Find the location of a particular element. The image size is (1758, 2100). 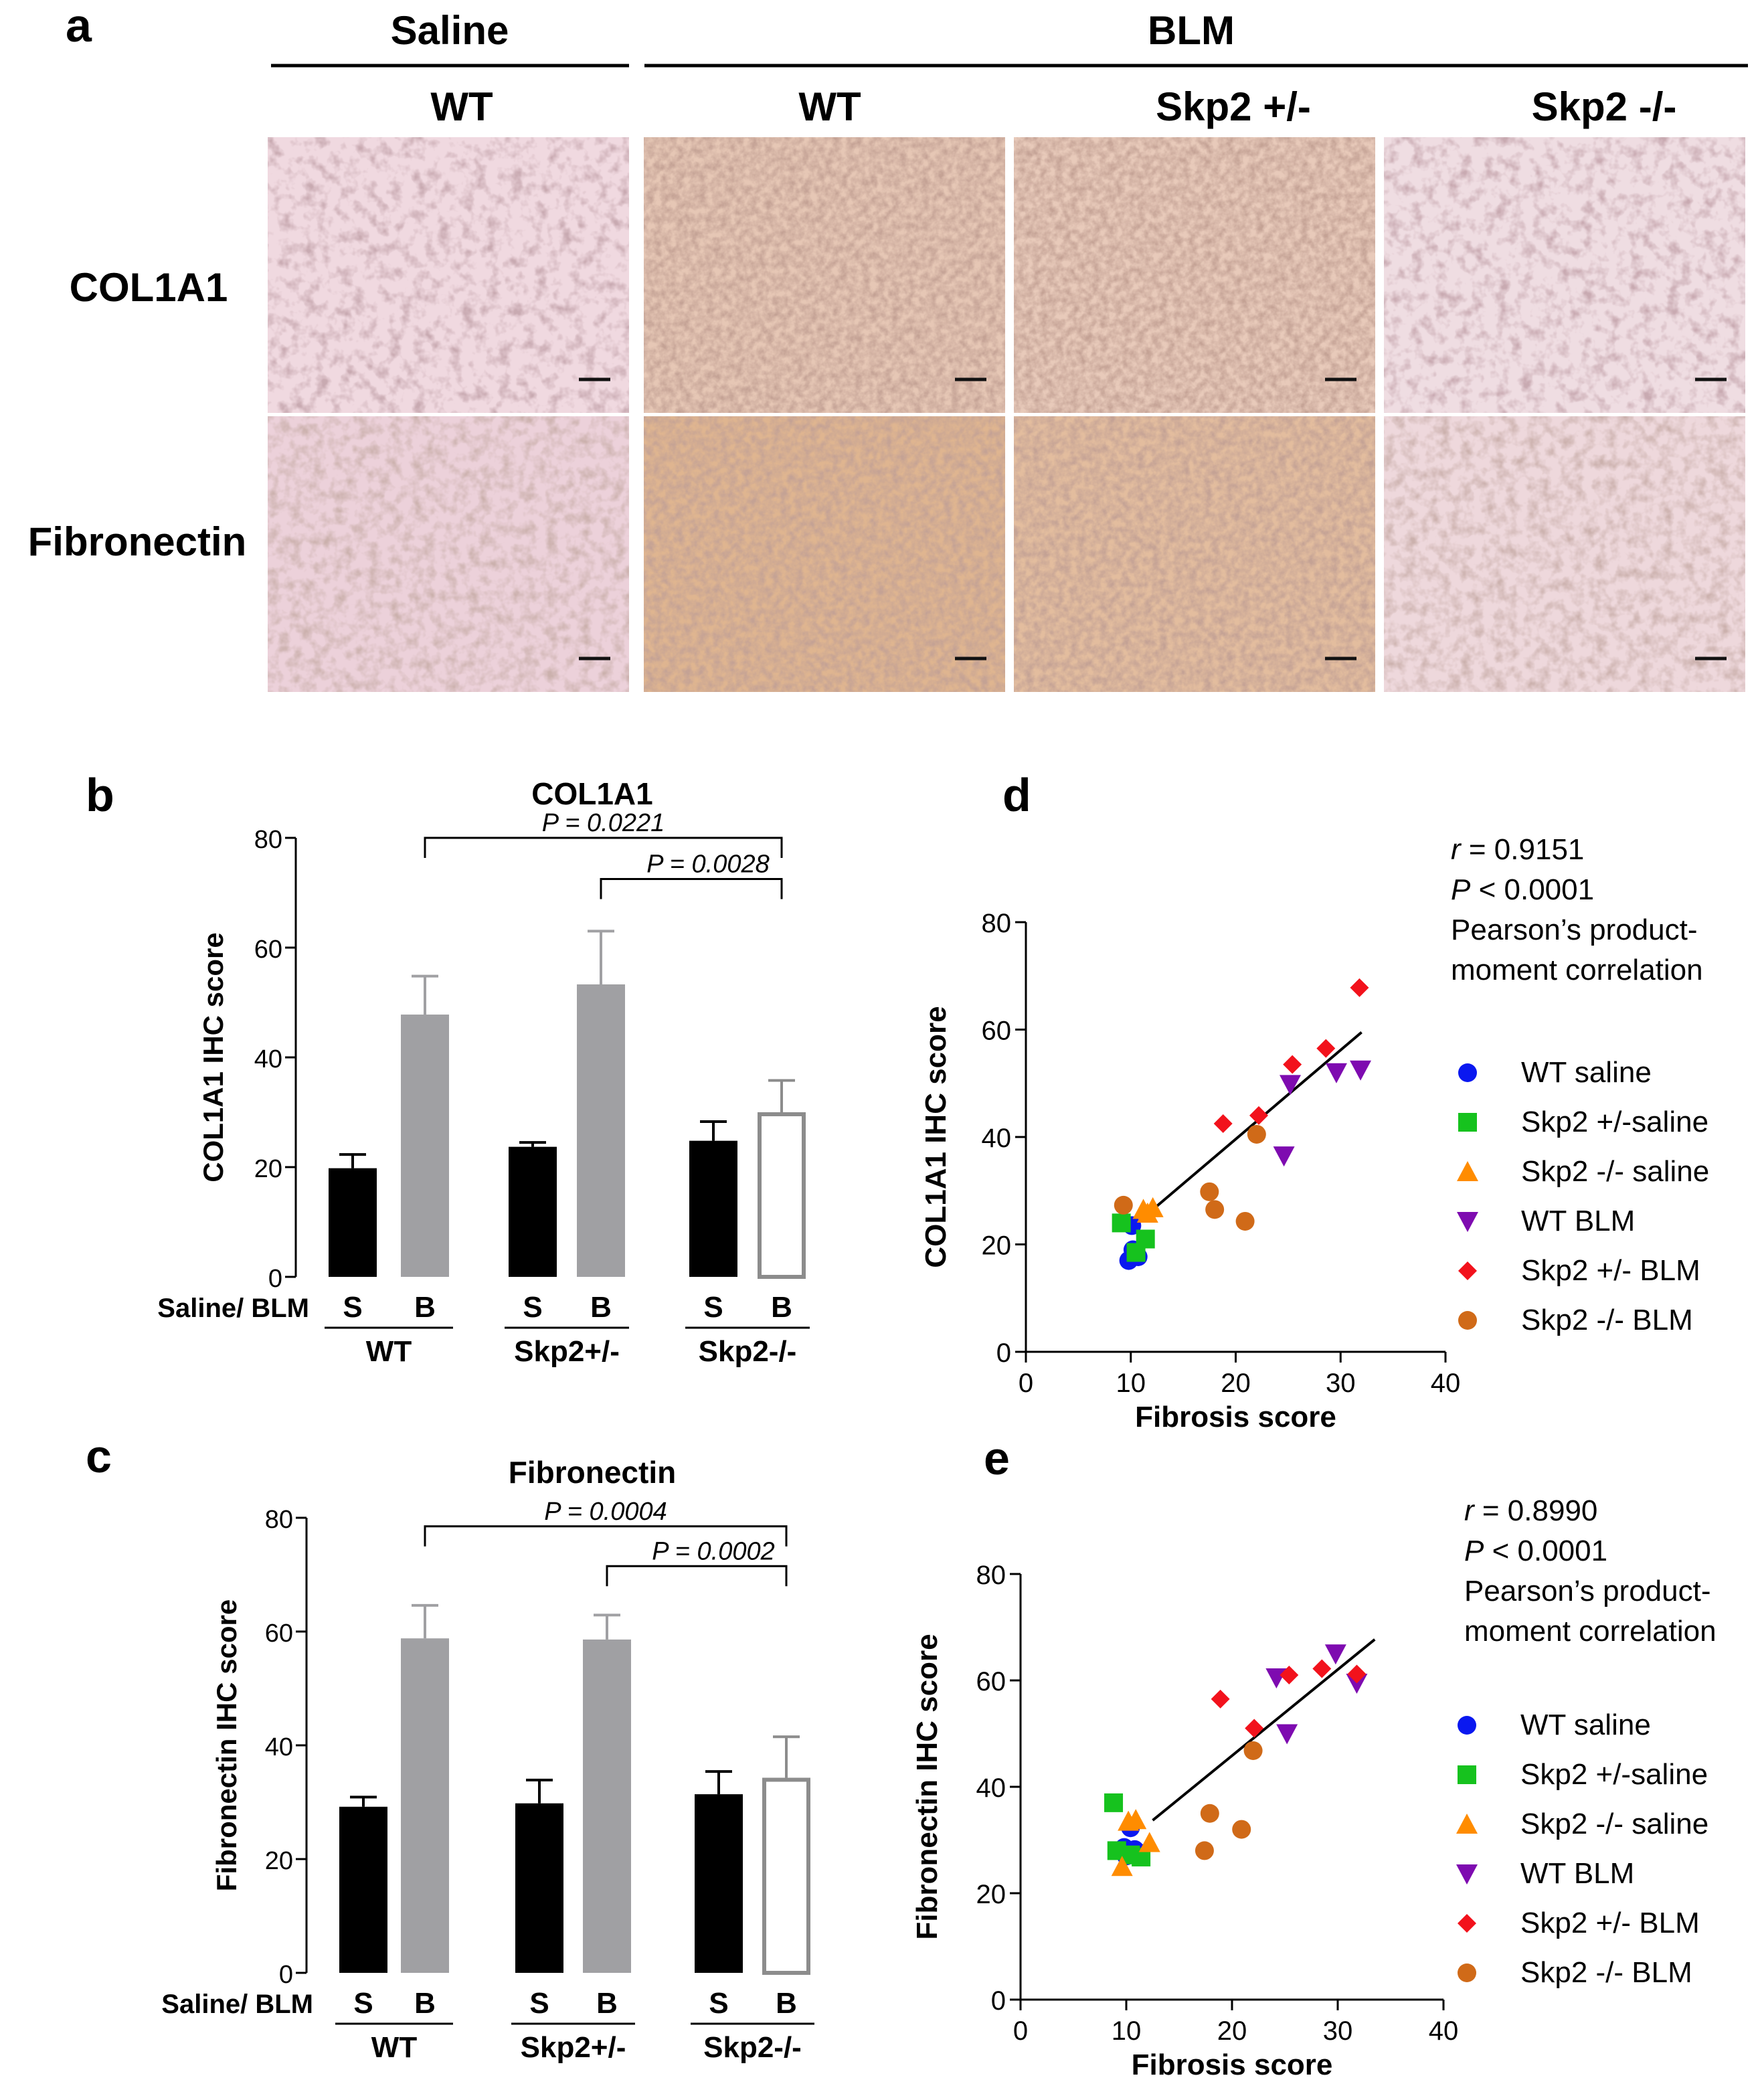

category-label-c-4: S is located at coordinates (718, 2003).